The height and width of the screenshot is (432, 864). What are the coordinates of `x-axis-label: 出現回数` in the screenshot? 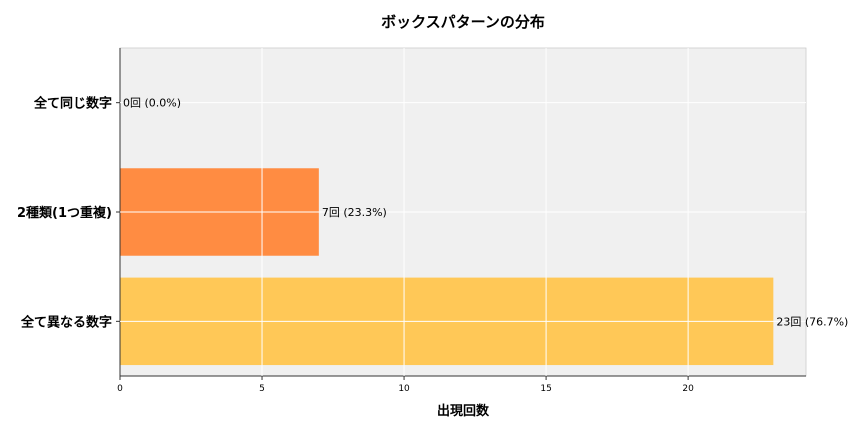 It's located at (463, 411).